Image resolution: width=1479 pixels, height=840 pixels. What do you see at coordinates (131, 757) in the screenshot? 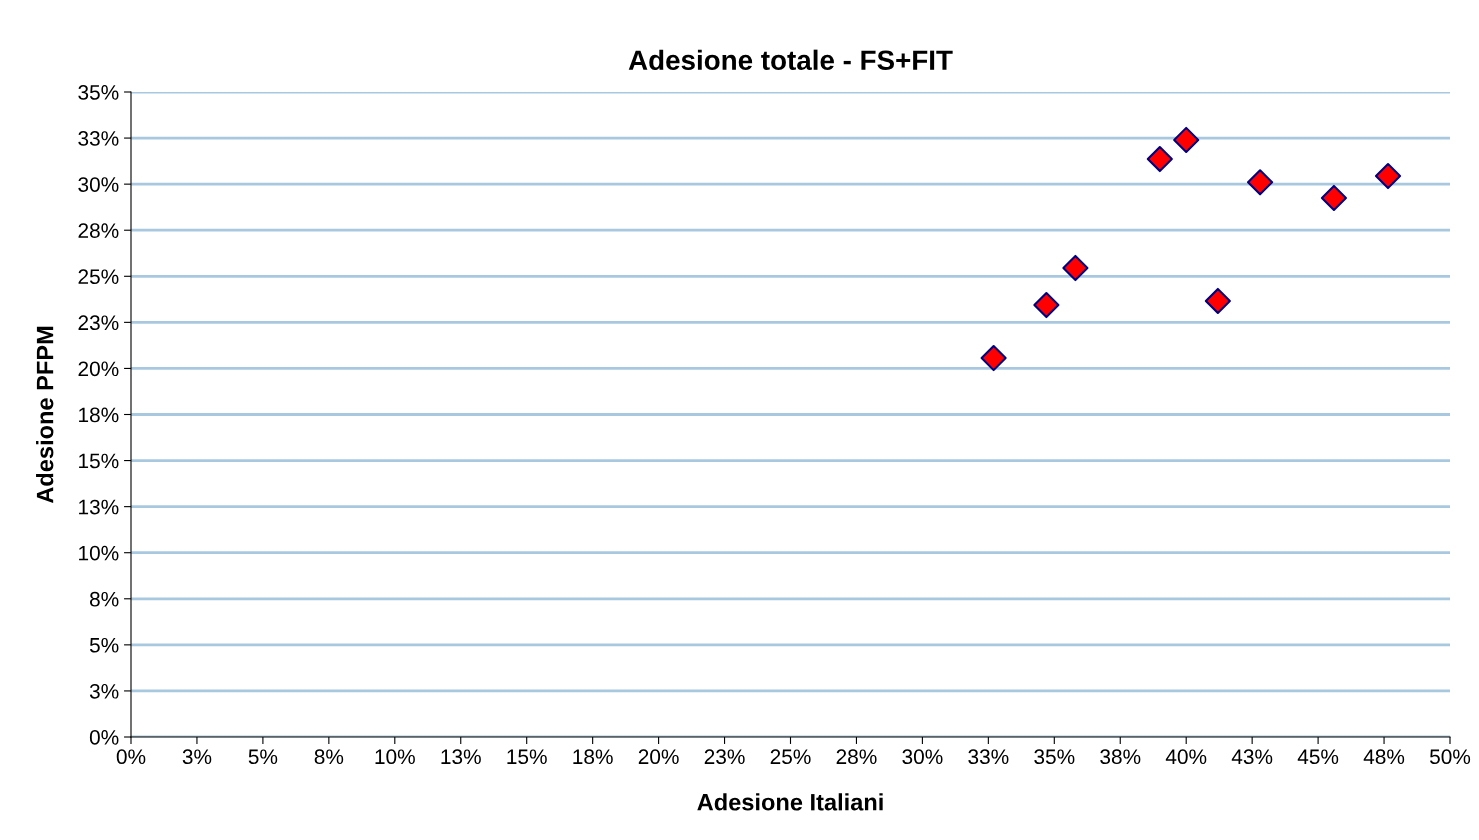
I see `x-tick-label: 0%` at bounding box center [131, 757].